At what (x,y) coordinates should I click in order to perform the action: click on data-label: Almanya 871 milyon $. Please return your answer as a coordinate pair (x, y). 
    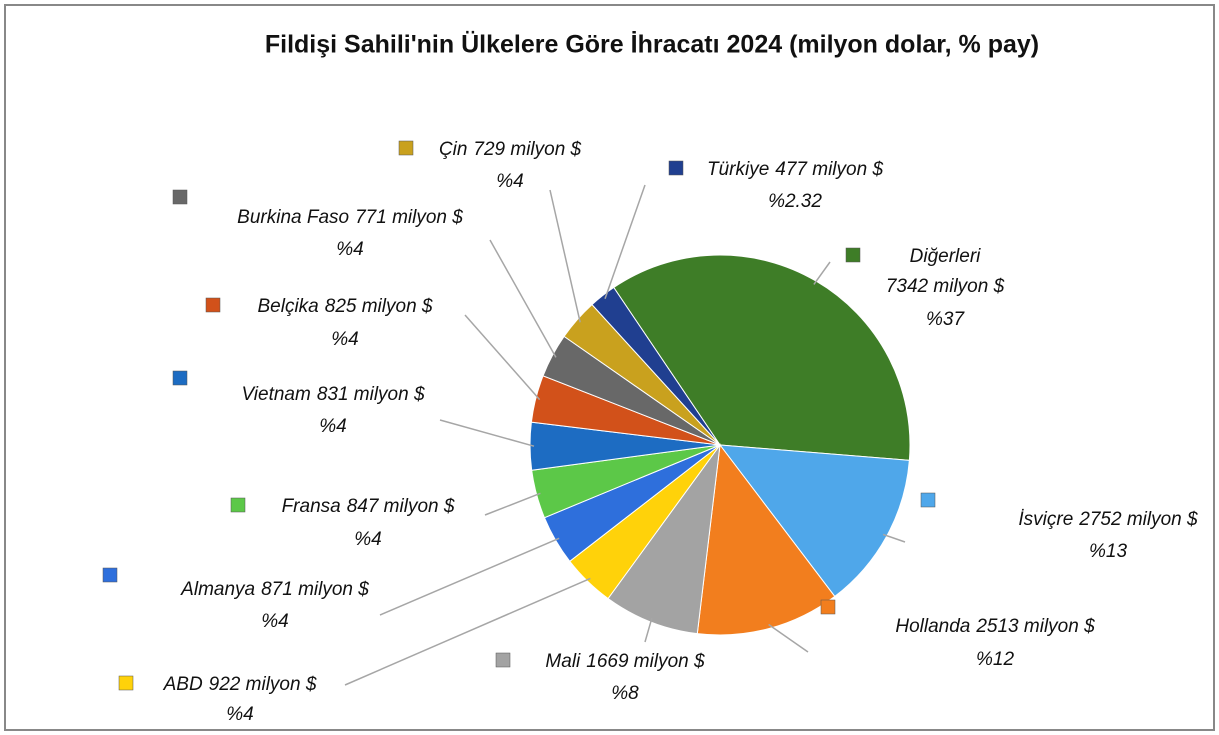
    Looking at the image, I should click on (274, 589).